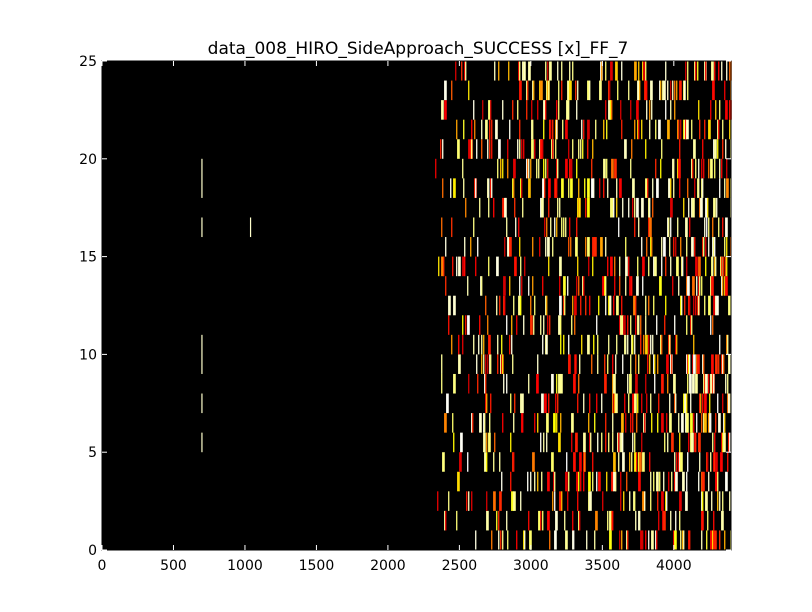  I want to click on y-tick-label: 15, so click(88, 258).